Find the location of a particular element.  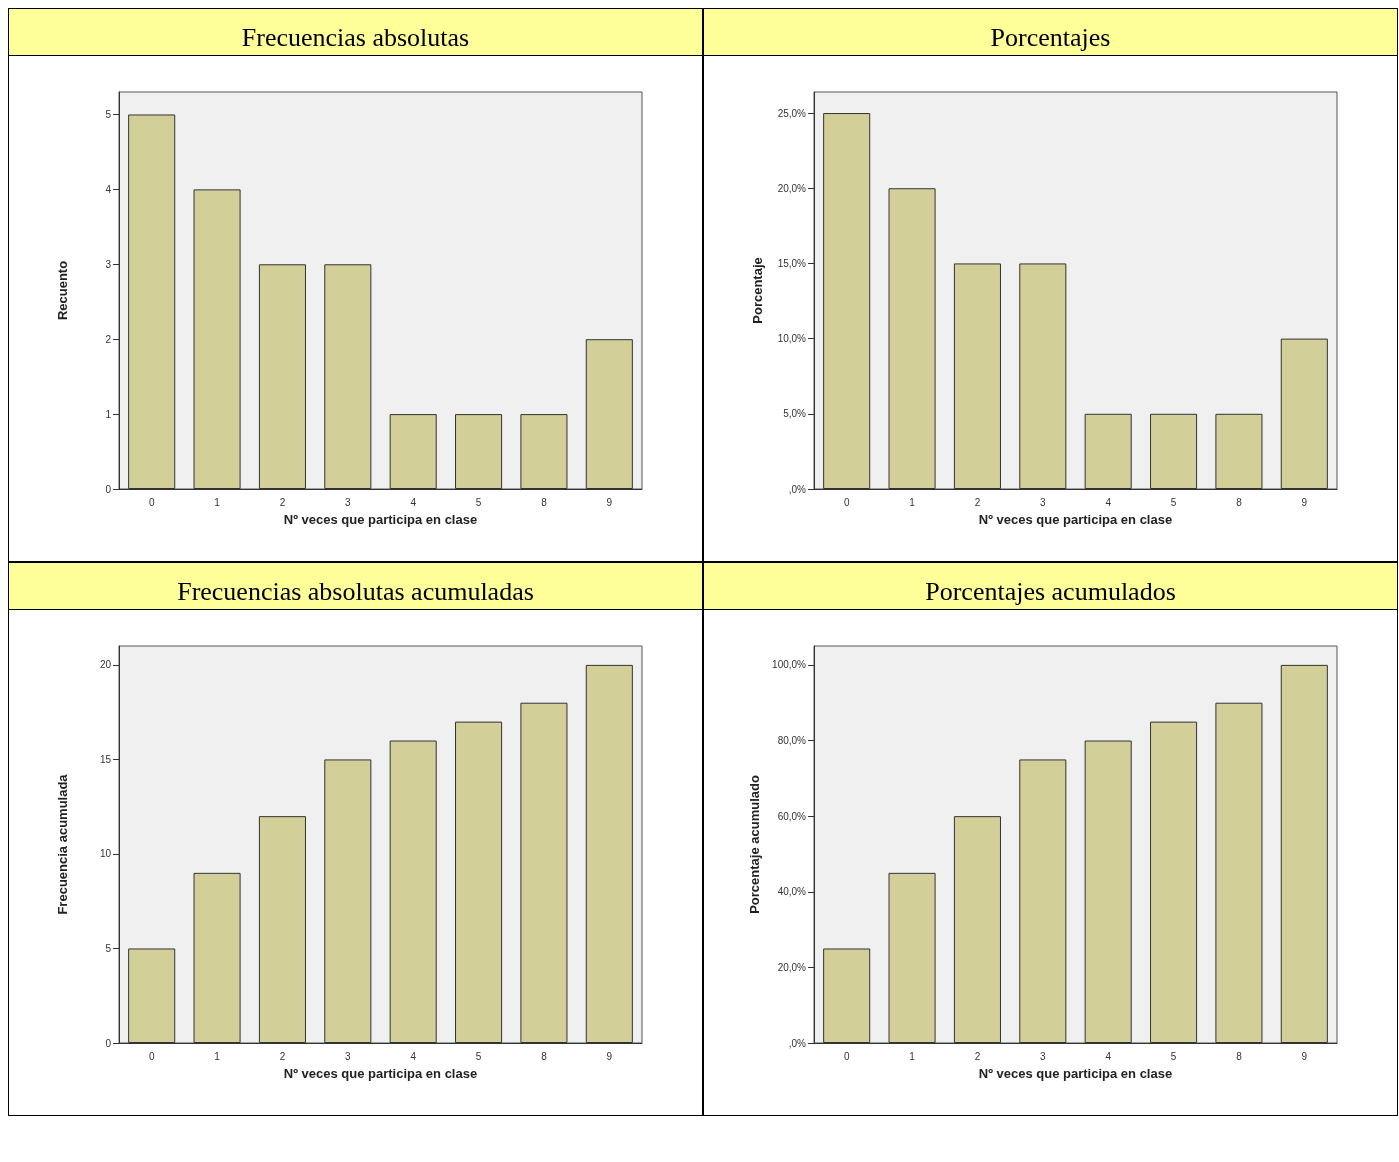

chart-title: Porcentajes acumulados is located at coordinates (1050, 586).